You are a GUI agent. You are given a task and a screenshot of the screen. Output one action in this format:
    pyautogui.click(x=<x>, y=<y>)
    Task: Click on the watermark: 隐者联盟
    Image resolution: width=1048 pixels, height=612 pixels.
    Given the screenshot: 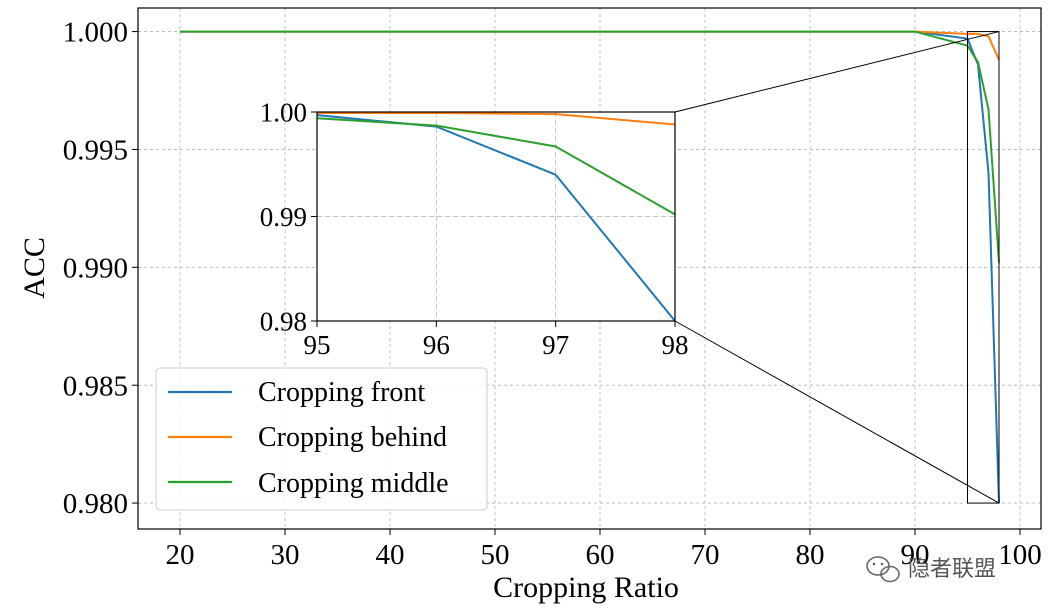 What is the action you would take?
    pyautogui.click(x=931, y=569)
    